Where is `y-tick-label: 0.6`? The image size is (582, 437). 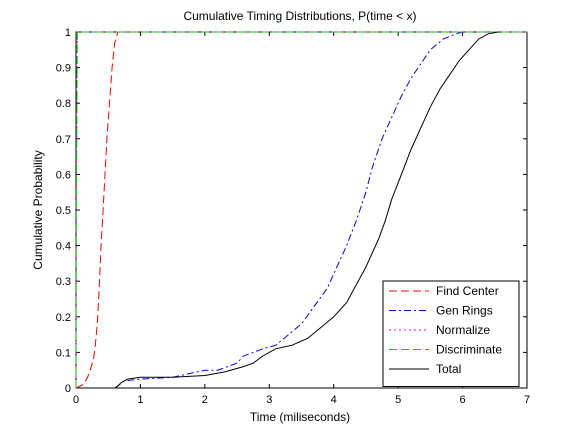
y-tick-label: 0.6 is located at coordinates (63, 175).